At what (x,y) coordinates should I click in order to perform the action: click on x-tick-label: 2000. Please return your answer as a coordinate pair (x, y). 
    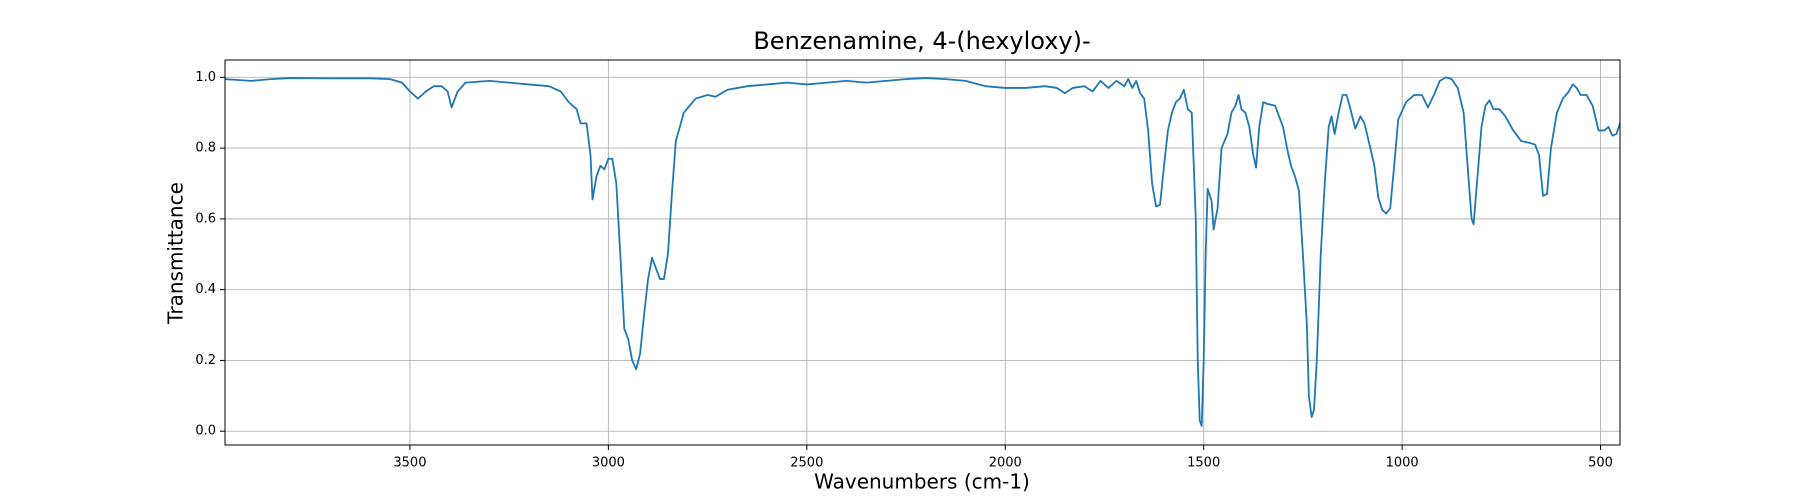
    Looking at the image, I should click on (1005, 463).